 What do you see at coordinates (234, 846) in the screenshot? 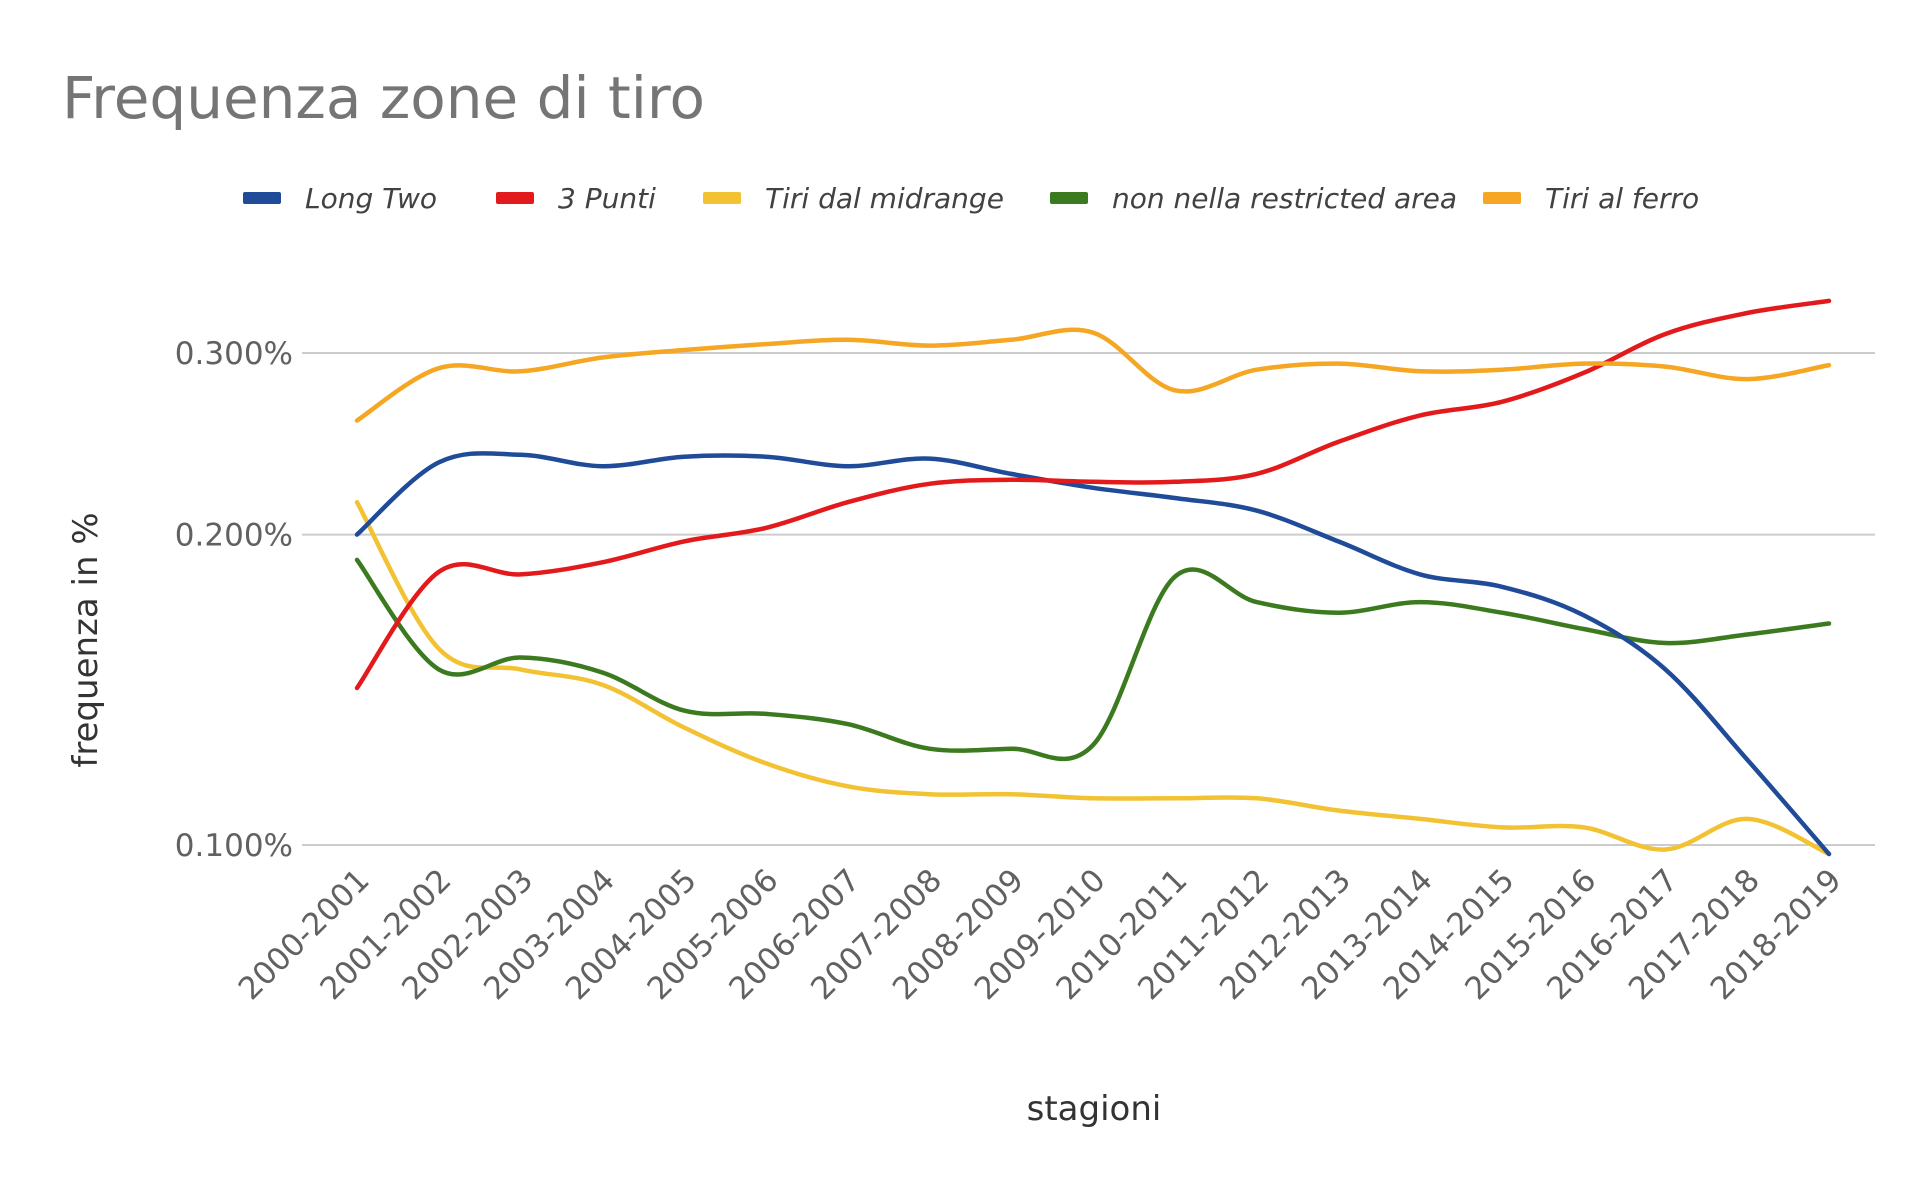
I see `y-tick-label: 0.100%` at bounding box center [234, 846].